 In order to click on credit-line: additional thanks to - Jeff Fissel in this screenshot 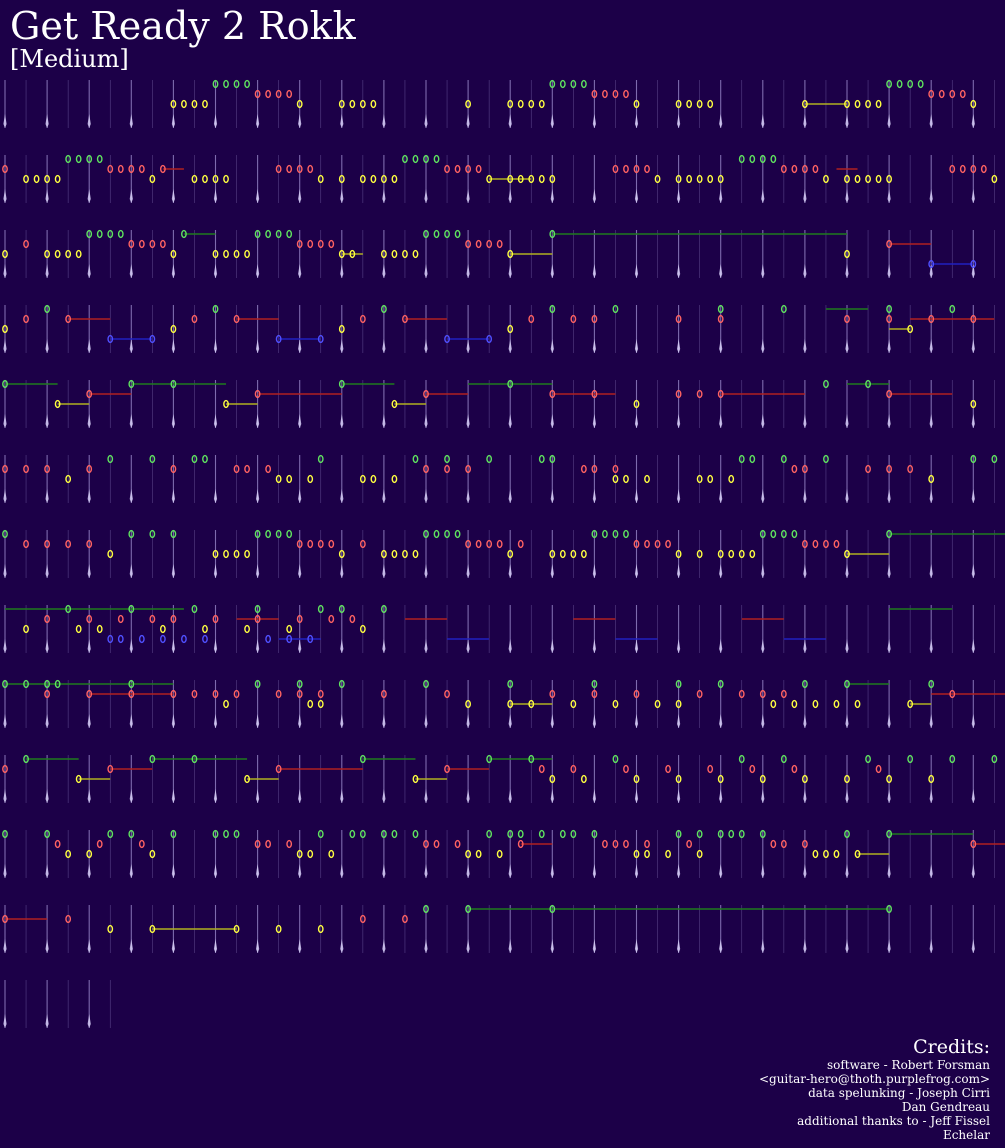, I will do `click(893, 1121)`.